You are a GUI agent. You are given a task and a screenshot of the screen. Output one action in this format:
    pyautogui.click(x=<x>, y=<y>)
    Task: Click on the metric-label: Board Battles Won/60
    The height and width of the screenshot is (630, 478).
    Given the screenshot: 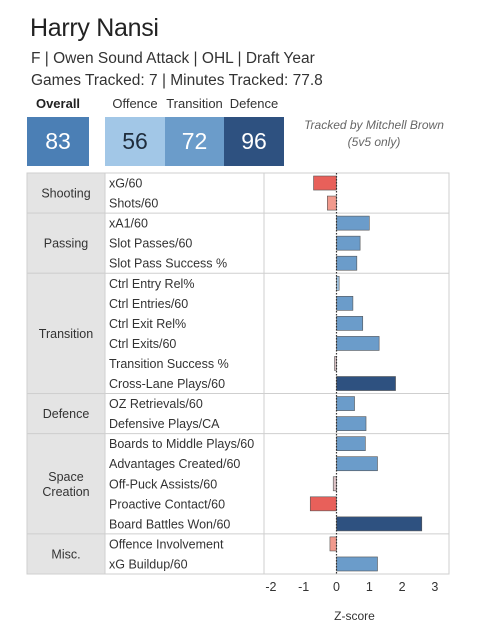 What is the action you would take?
    pyautogui.click(x=169, y=524)
    